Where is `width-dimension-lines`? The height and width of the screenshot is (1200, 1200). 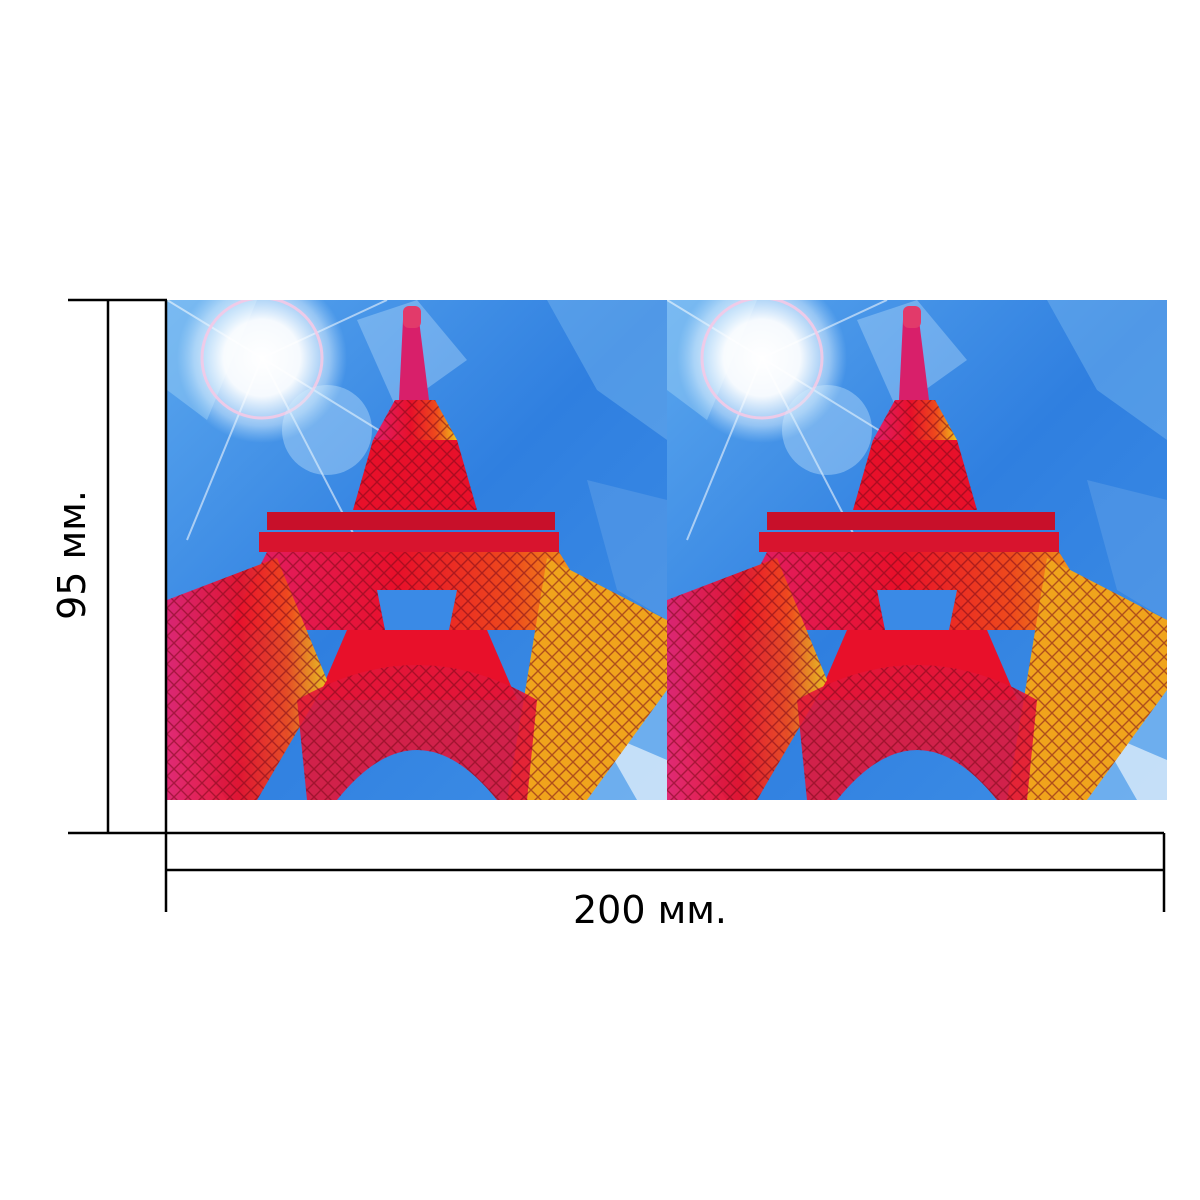 width-dimension-lines is located at coordinates (665, 871).